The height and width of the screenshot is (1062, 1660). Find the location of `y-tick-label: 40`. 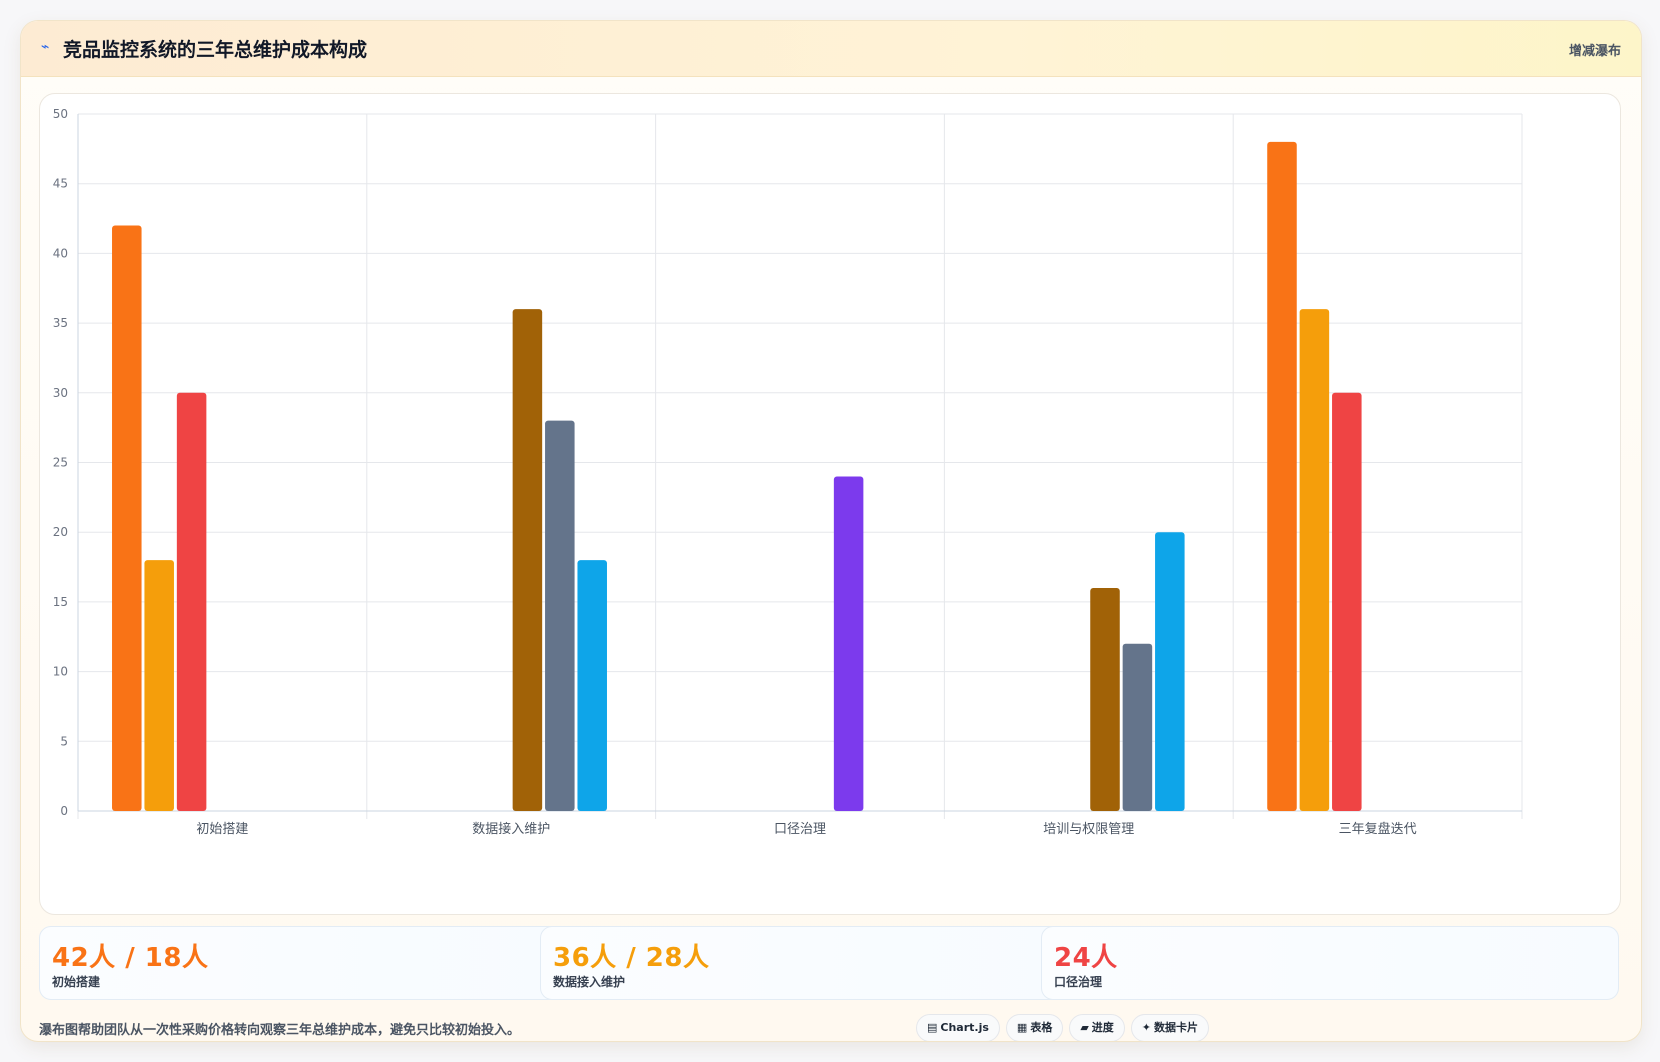

y-tick-label: 40 is located at coordinates (60, 253).